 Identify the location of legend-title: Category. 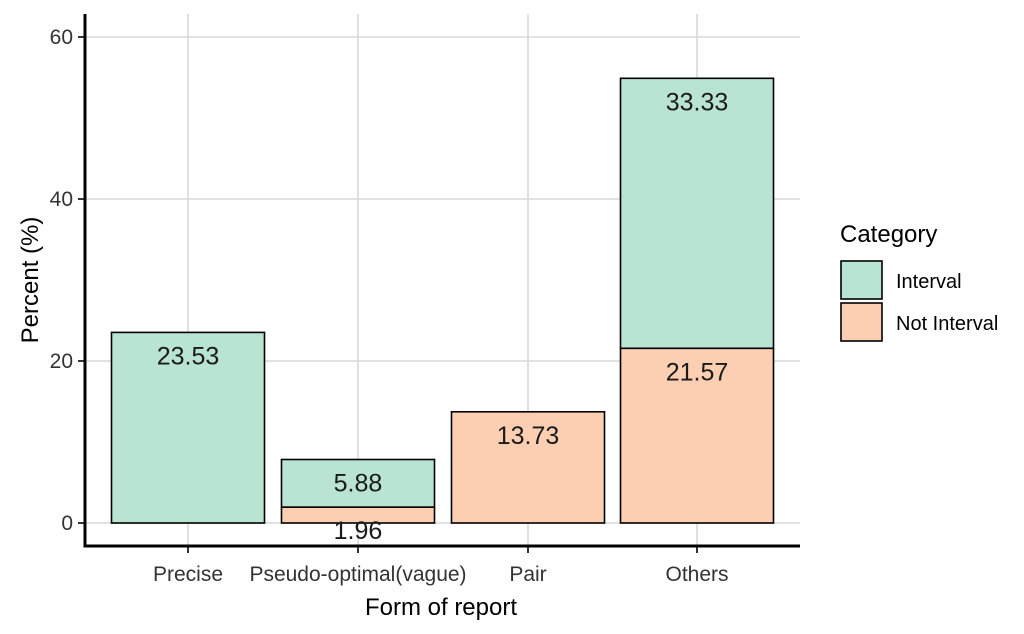
(888, 234).